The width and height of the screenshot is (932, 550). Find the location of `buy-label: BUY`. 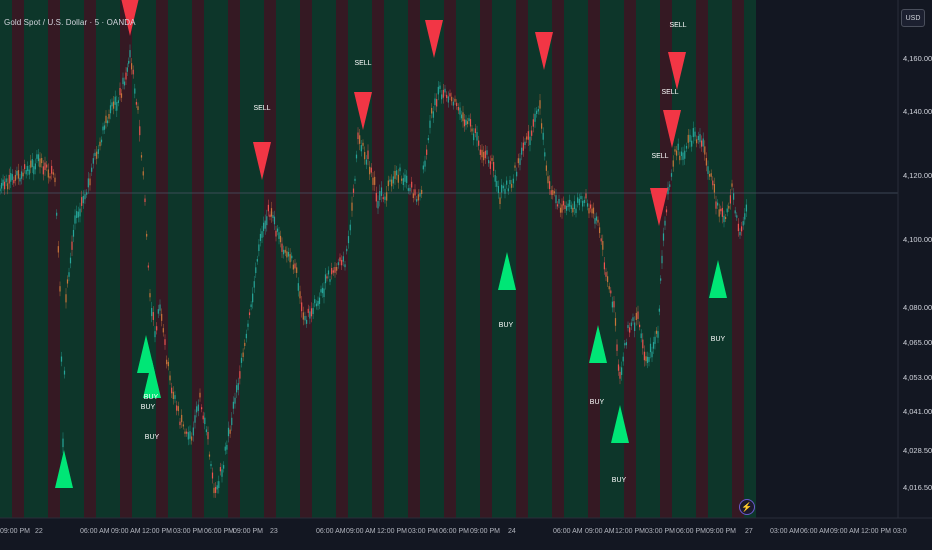

buy-label: BUY is located at coordinates (506, 325).